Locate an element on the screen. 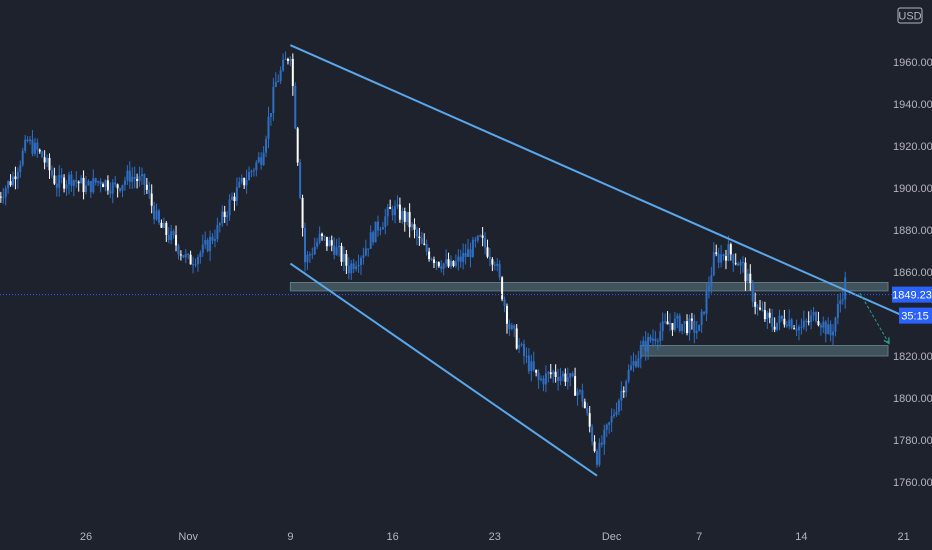 The image size is (932, 550). date-tick-label: 16 is located at coordinates (392, 537).